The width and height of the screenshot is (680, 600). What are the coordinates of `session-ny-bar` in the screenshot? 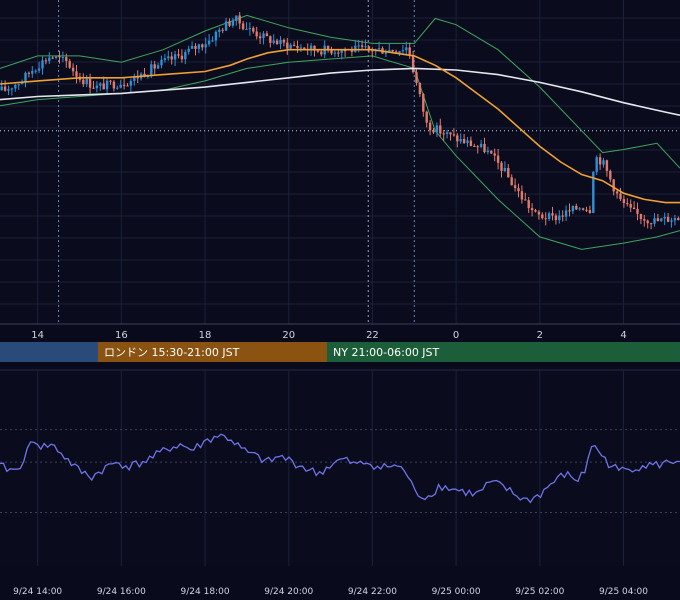 It's located at (503, 352).